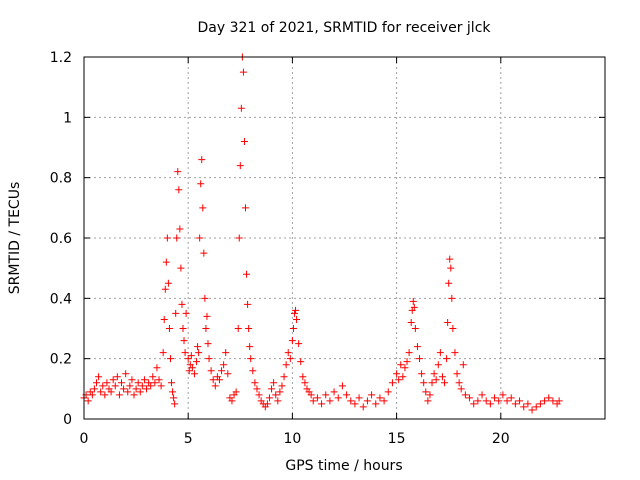  What do you see at coordinates (61, 299) in the screenshot?
I see `y-tick-label: 0.4` at bounding box center [61, 299].